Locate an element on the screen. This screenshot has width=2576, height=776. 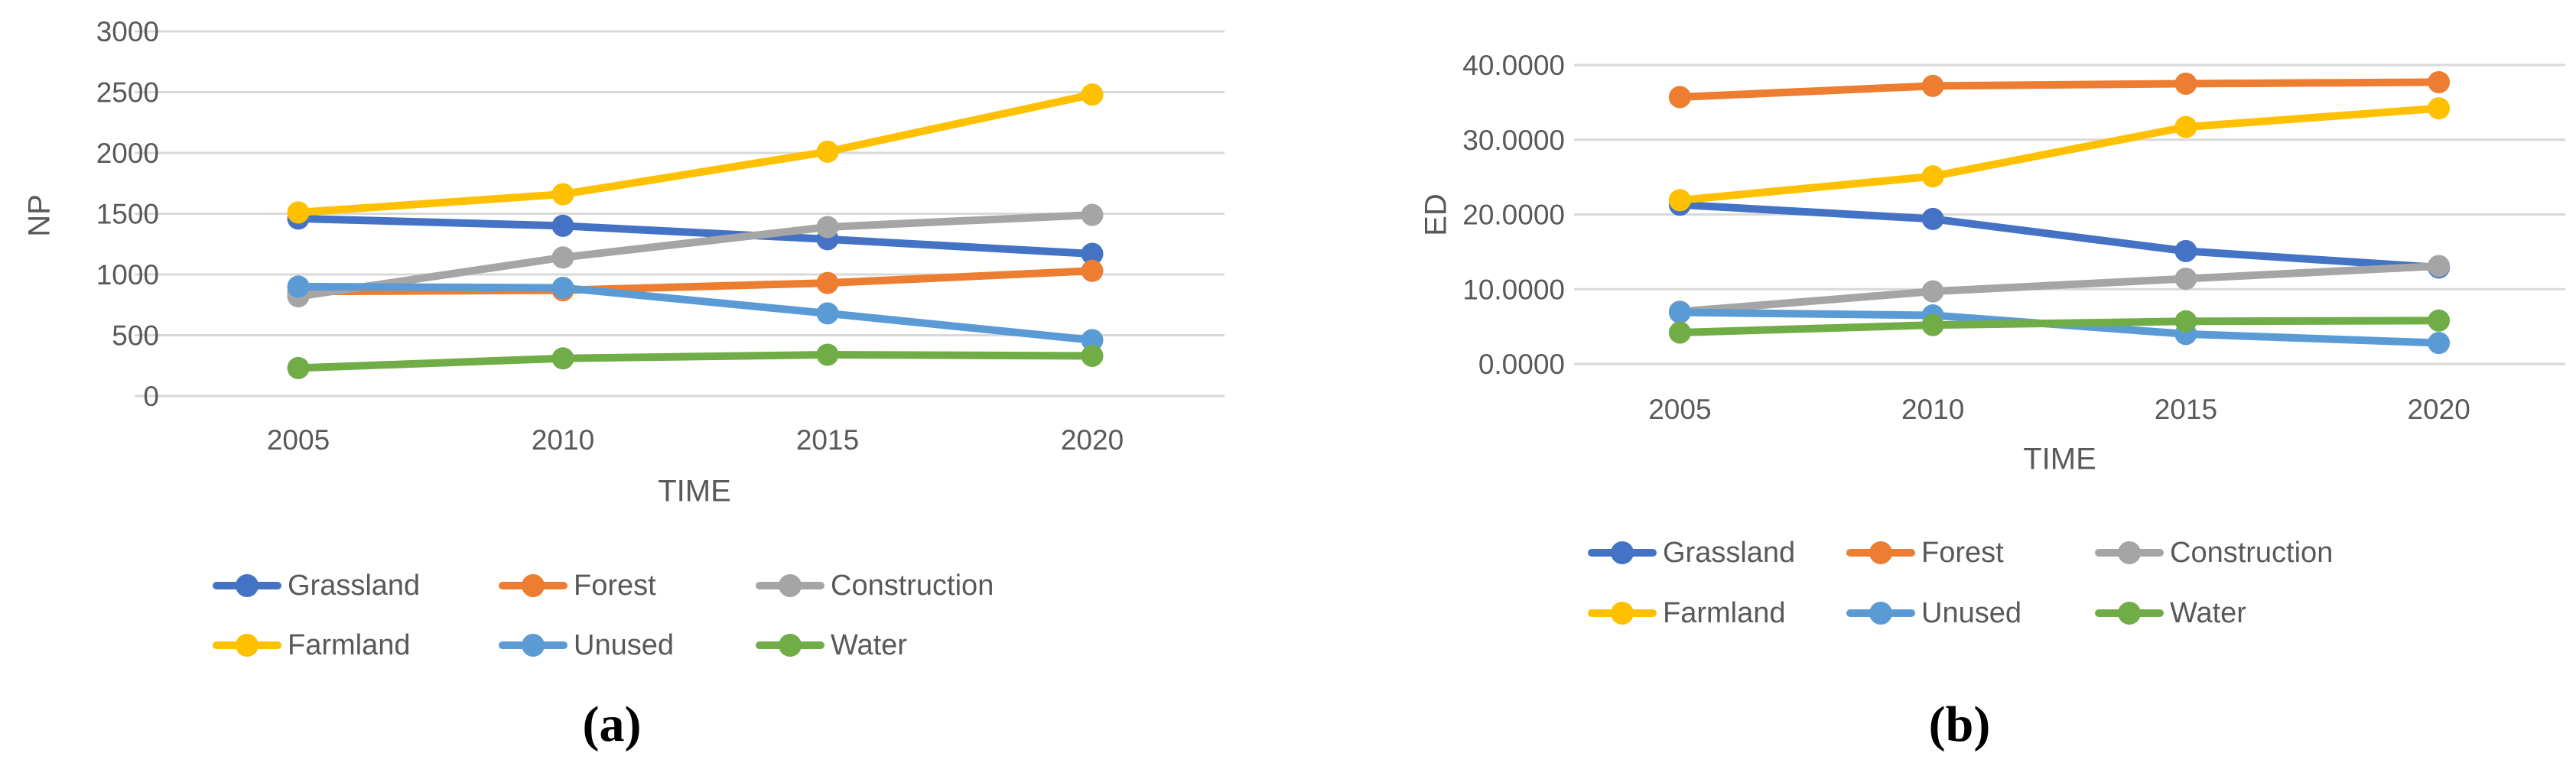
y-tick-label: 3000 is located at coordinates (127, 31).